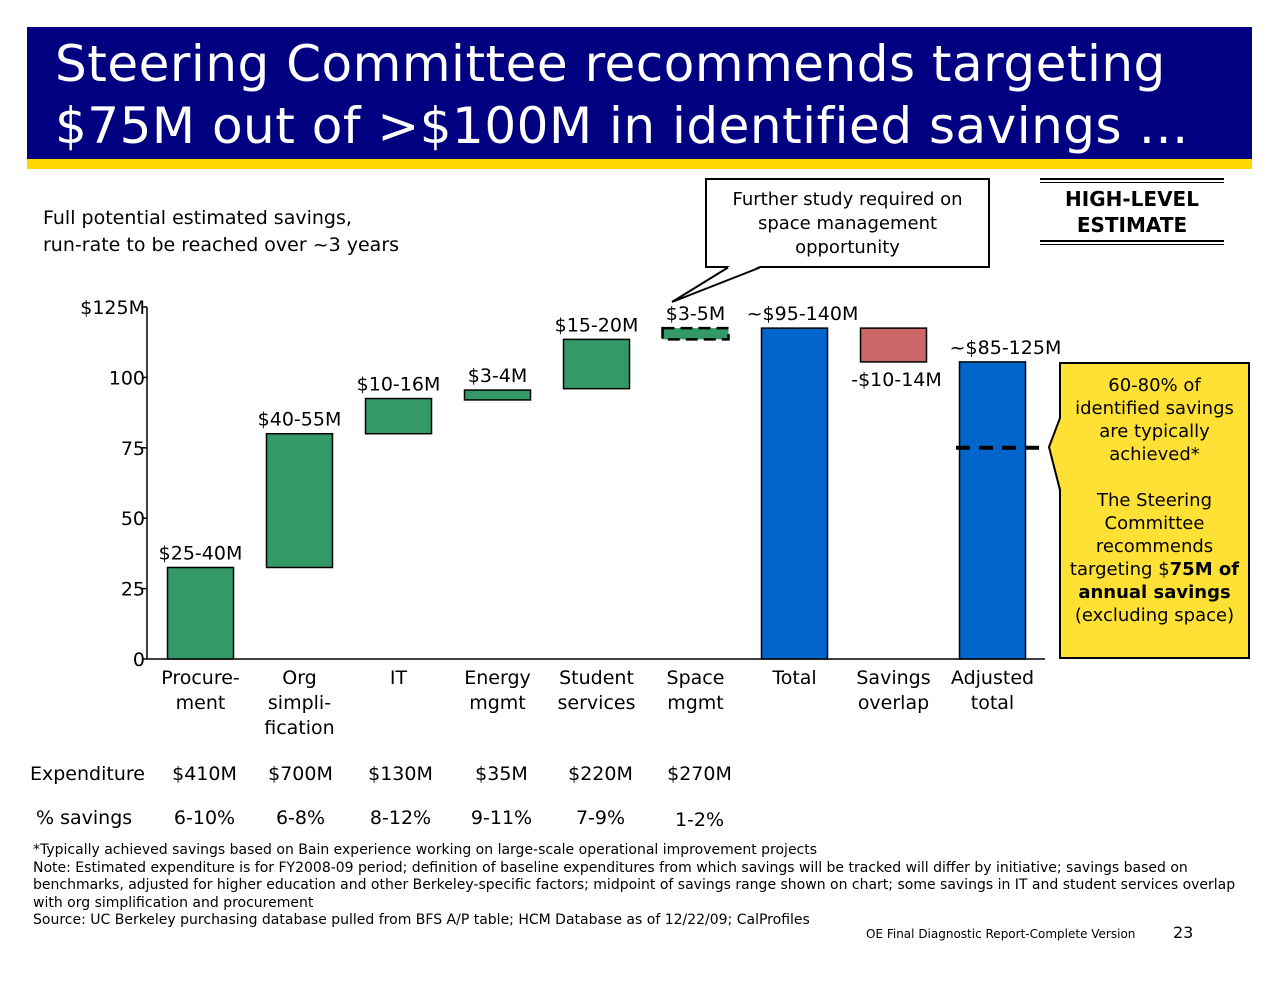 Image resolution: width=1280 pixels, height=990 pixels. I want to click on y-tick-label: 50, so click(133, 519).